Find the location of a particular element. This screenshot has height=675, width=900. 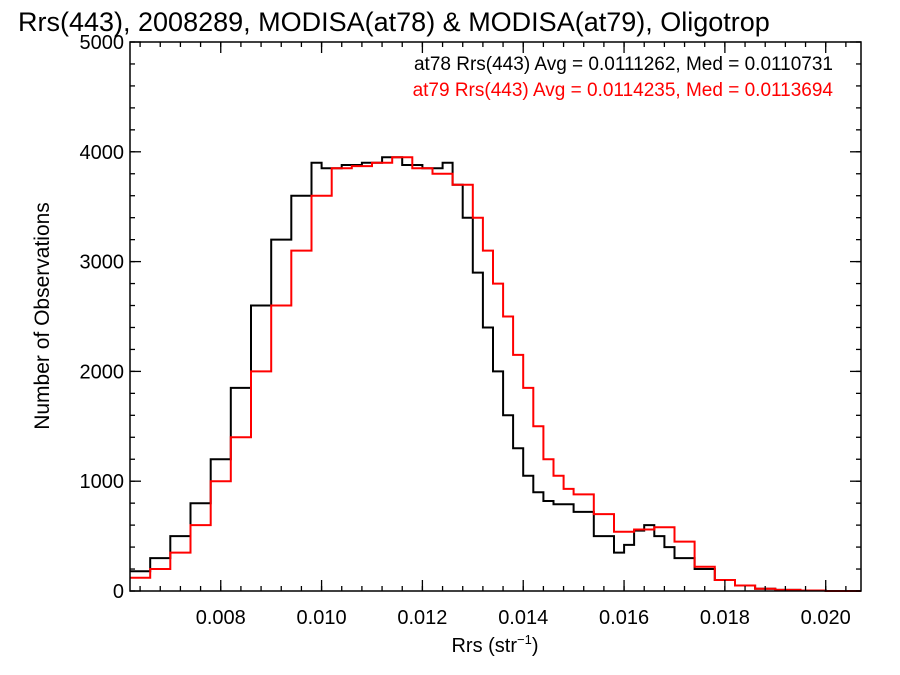

y-tick-label: 2000 is located at coordinates (102, 372).